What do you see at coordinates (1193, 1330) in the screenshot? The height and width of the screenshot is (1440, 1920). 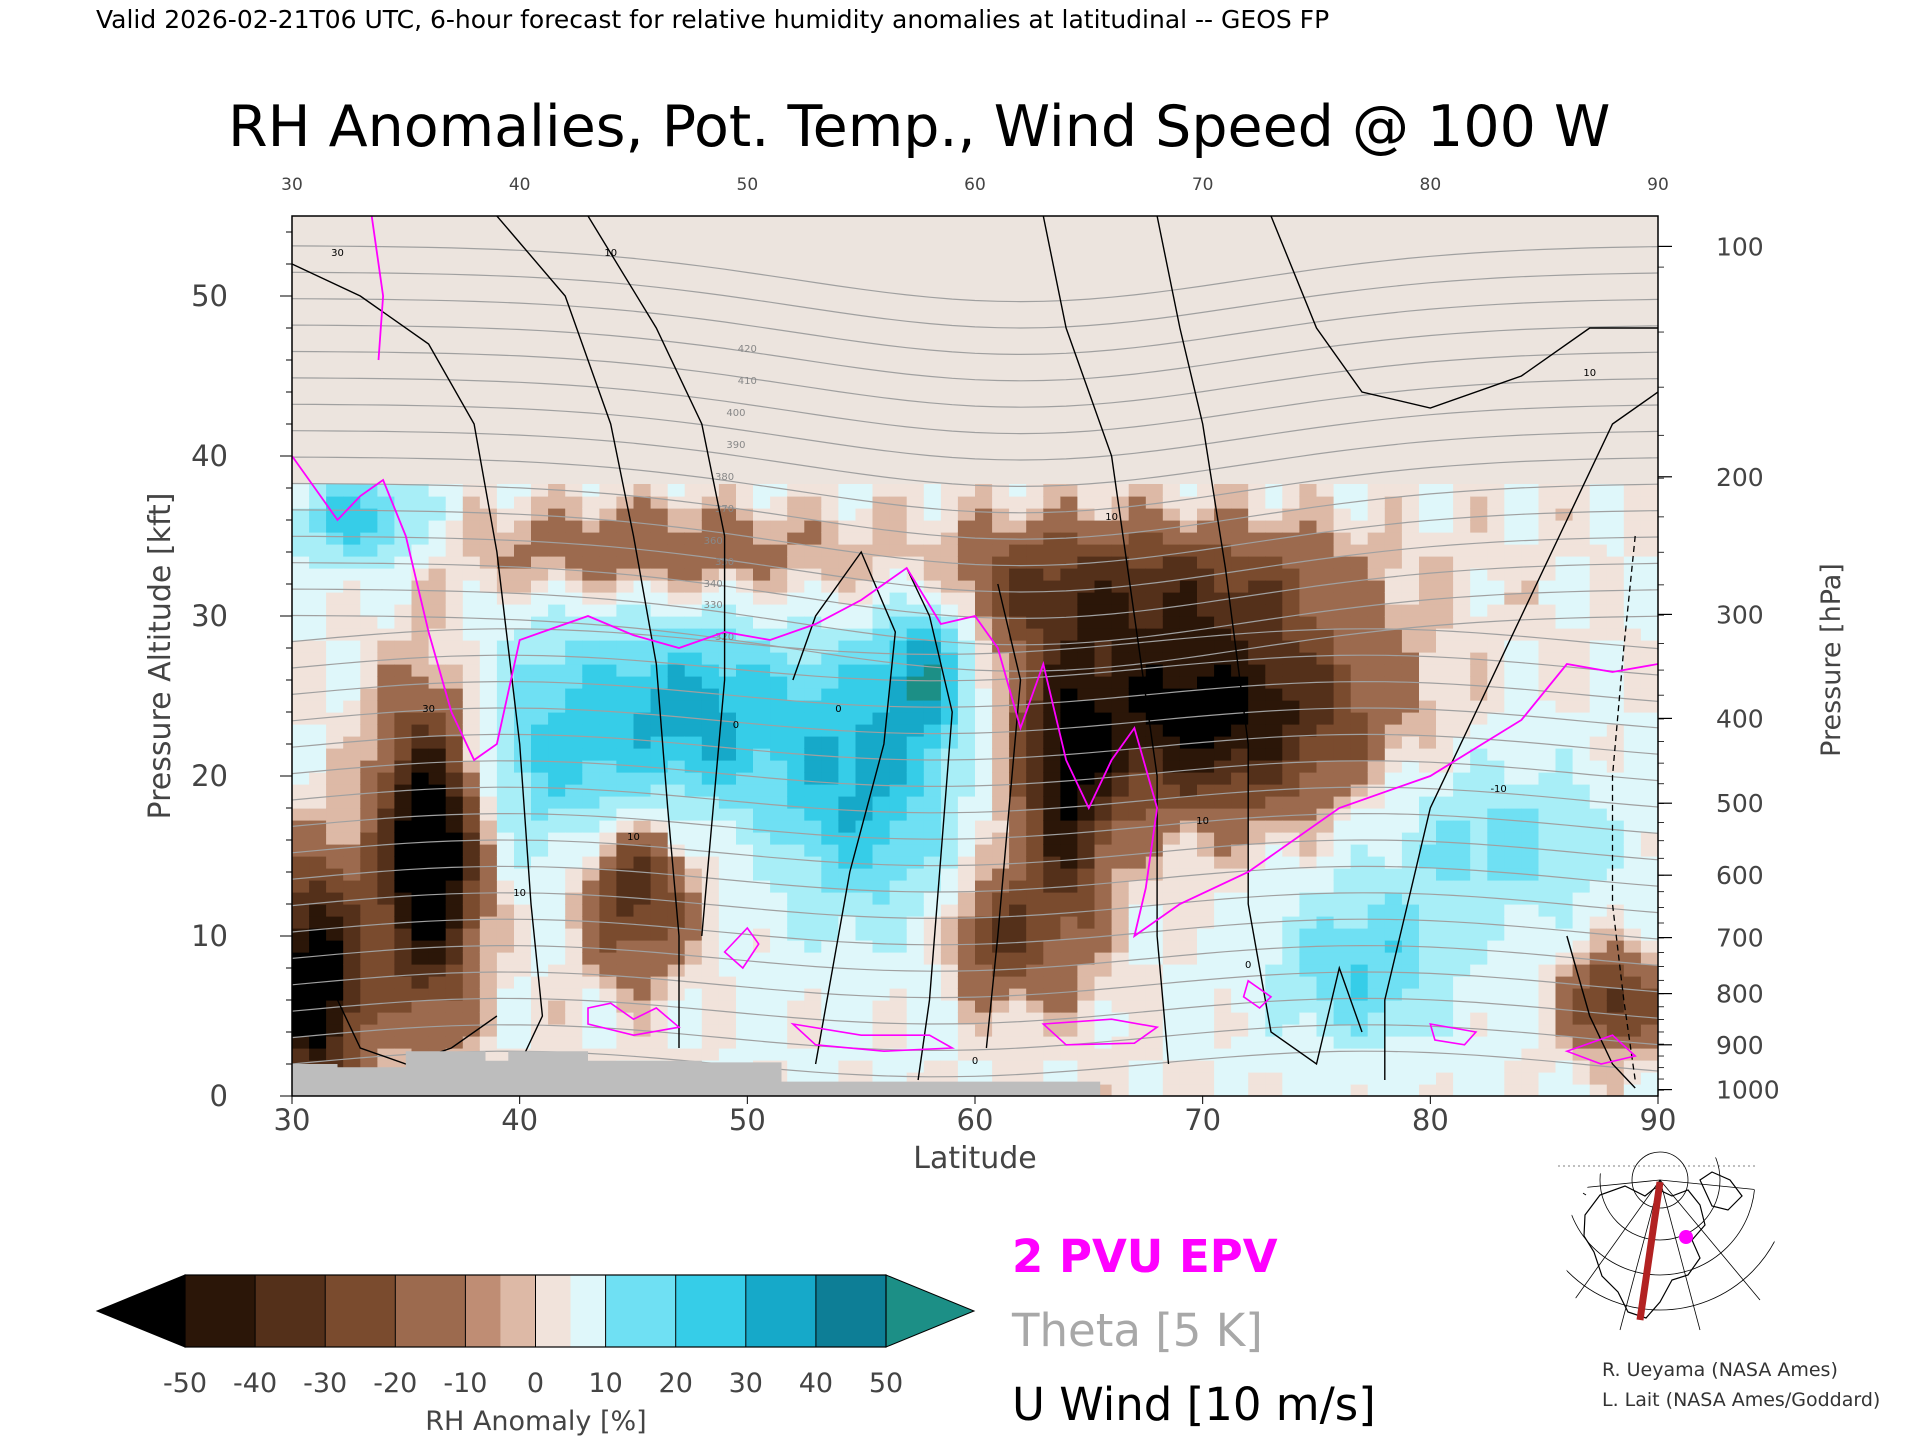 I see `legend: 2 PVU EPV Theta [5 K] U Wind [10 m/s]` at bounding box center [1193, 1330].